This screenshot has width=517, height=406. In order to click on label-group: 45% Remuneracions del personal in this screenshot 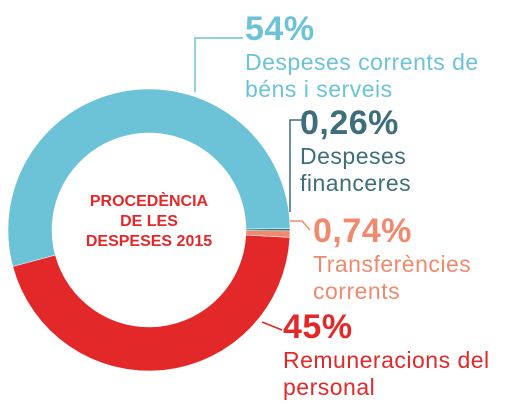, I will do `click(399, 354)`.